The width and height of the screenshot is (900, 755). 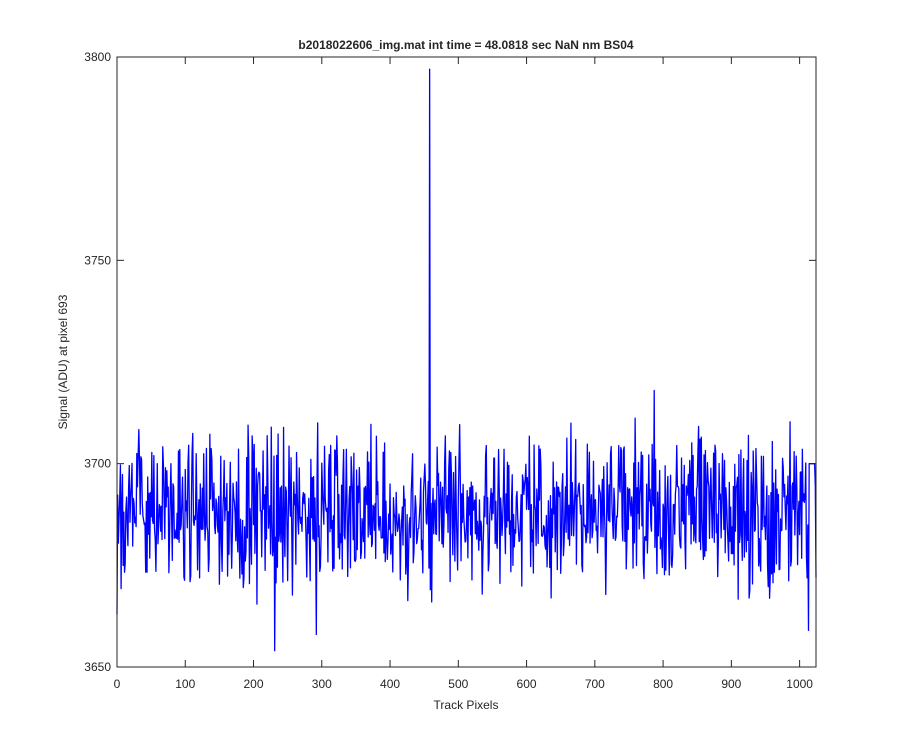 What do you see at coordinates (527, 684) in the screenshot?
I see `x-tick-label: 600` at bounding box center [527, 684].